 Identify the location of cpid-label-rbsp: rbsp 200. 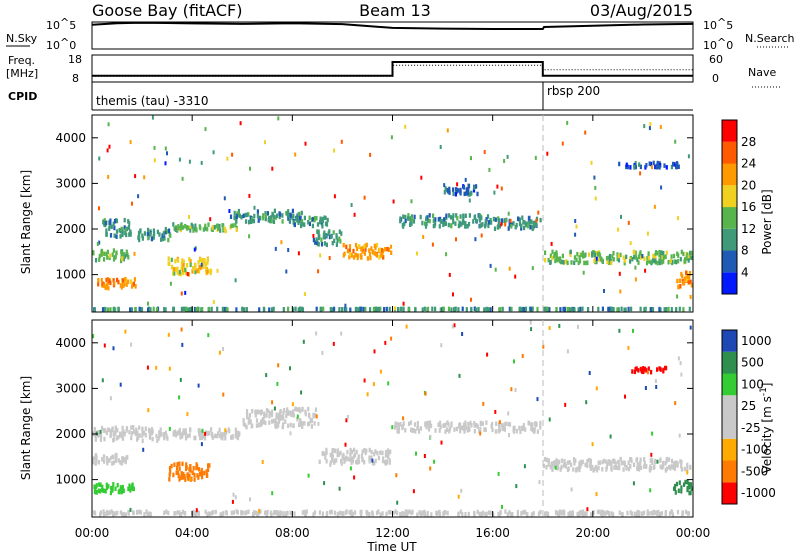
(573, 91).